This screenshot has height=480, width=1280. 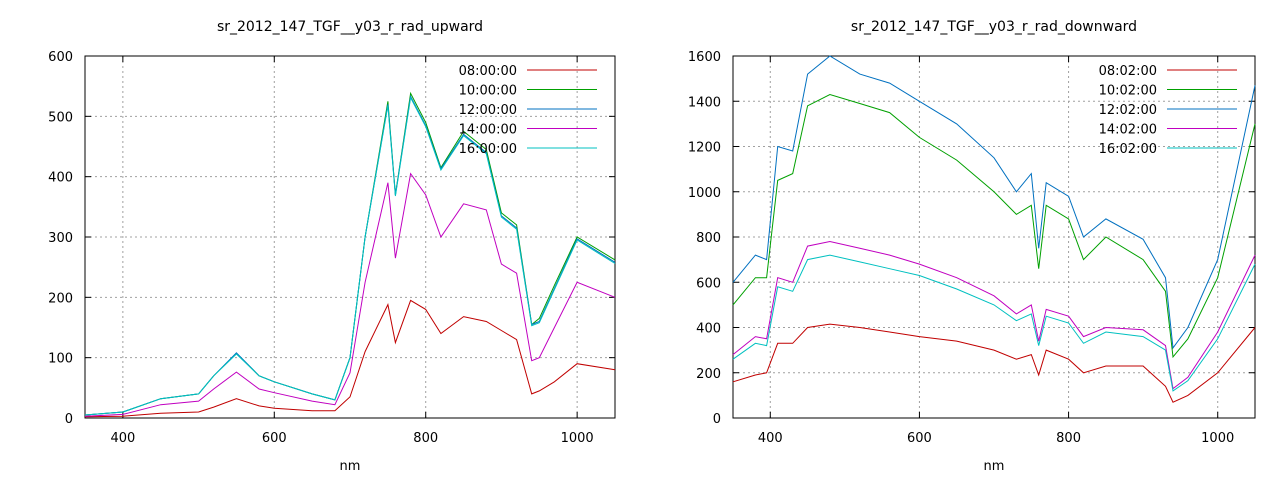 I want to click on chart-2-xtick-label: 800, so click(x=1068, y=438).